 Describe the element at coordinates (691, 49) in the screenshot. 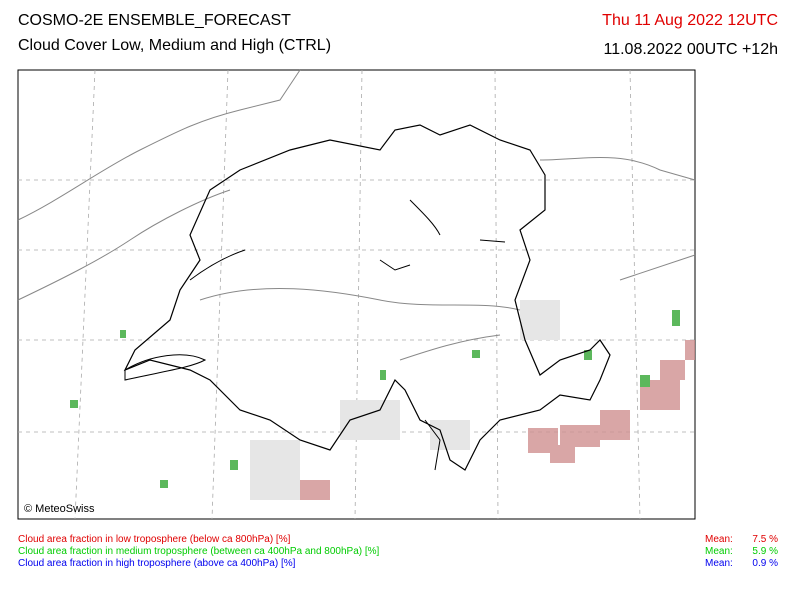

I see `run-time: 11.08.2022 00UTC +12h` at that location.